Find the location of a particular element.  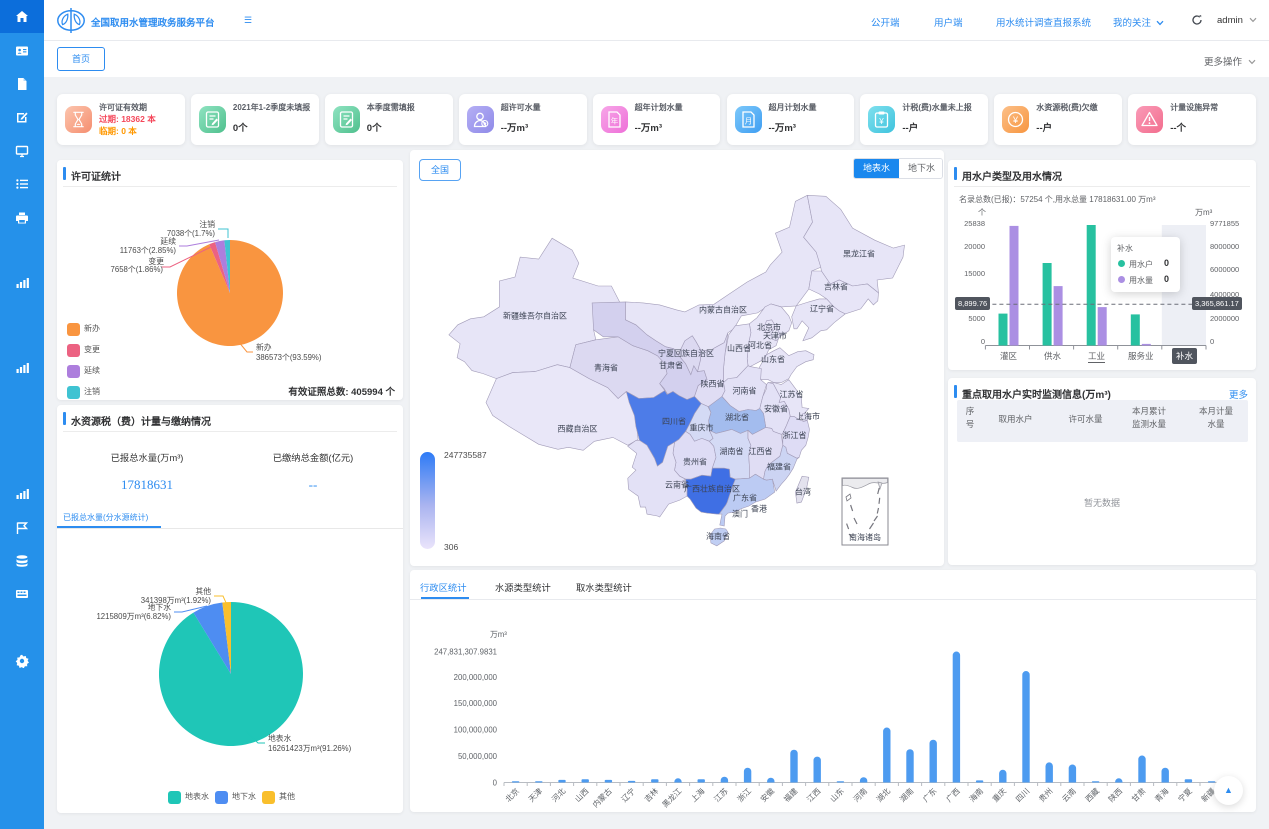

svg-text: 地表水 is located at coordinates (280, 738).